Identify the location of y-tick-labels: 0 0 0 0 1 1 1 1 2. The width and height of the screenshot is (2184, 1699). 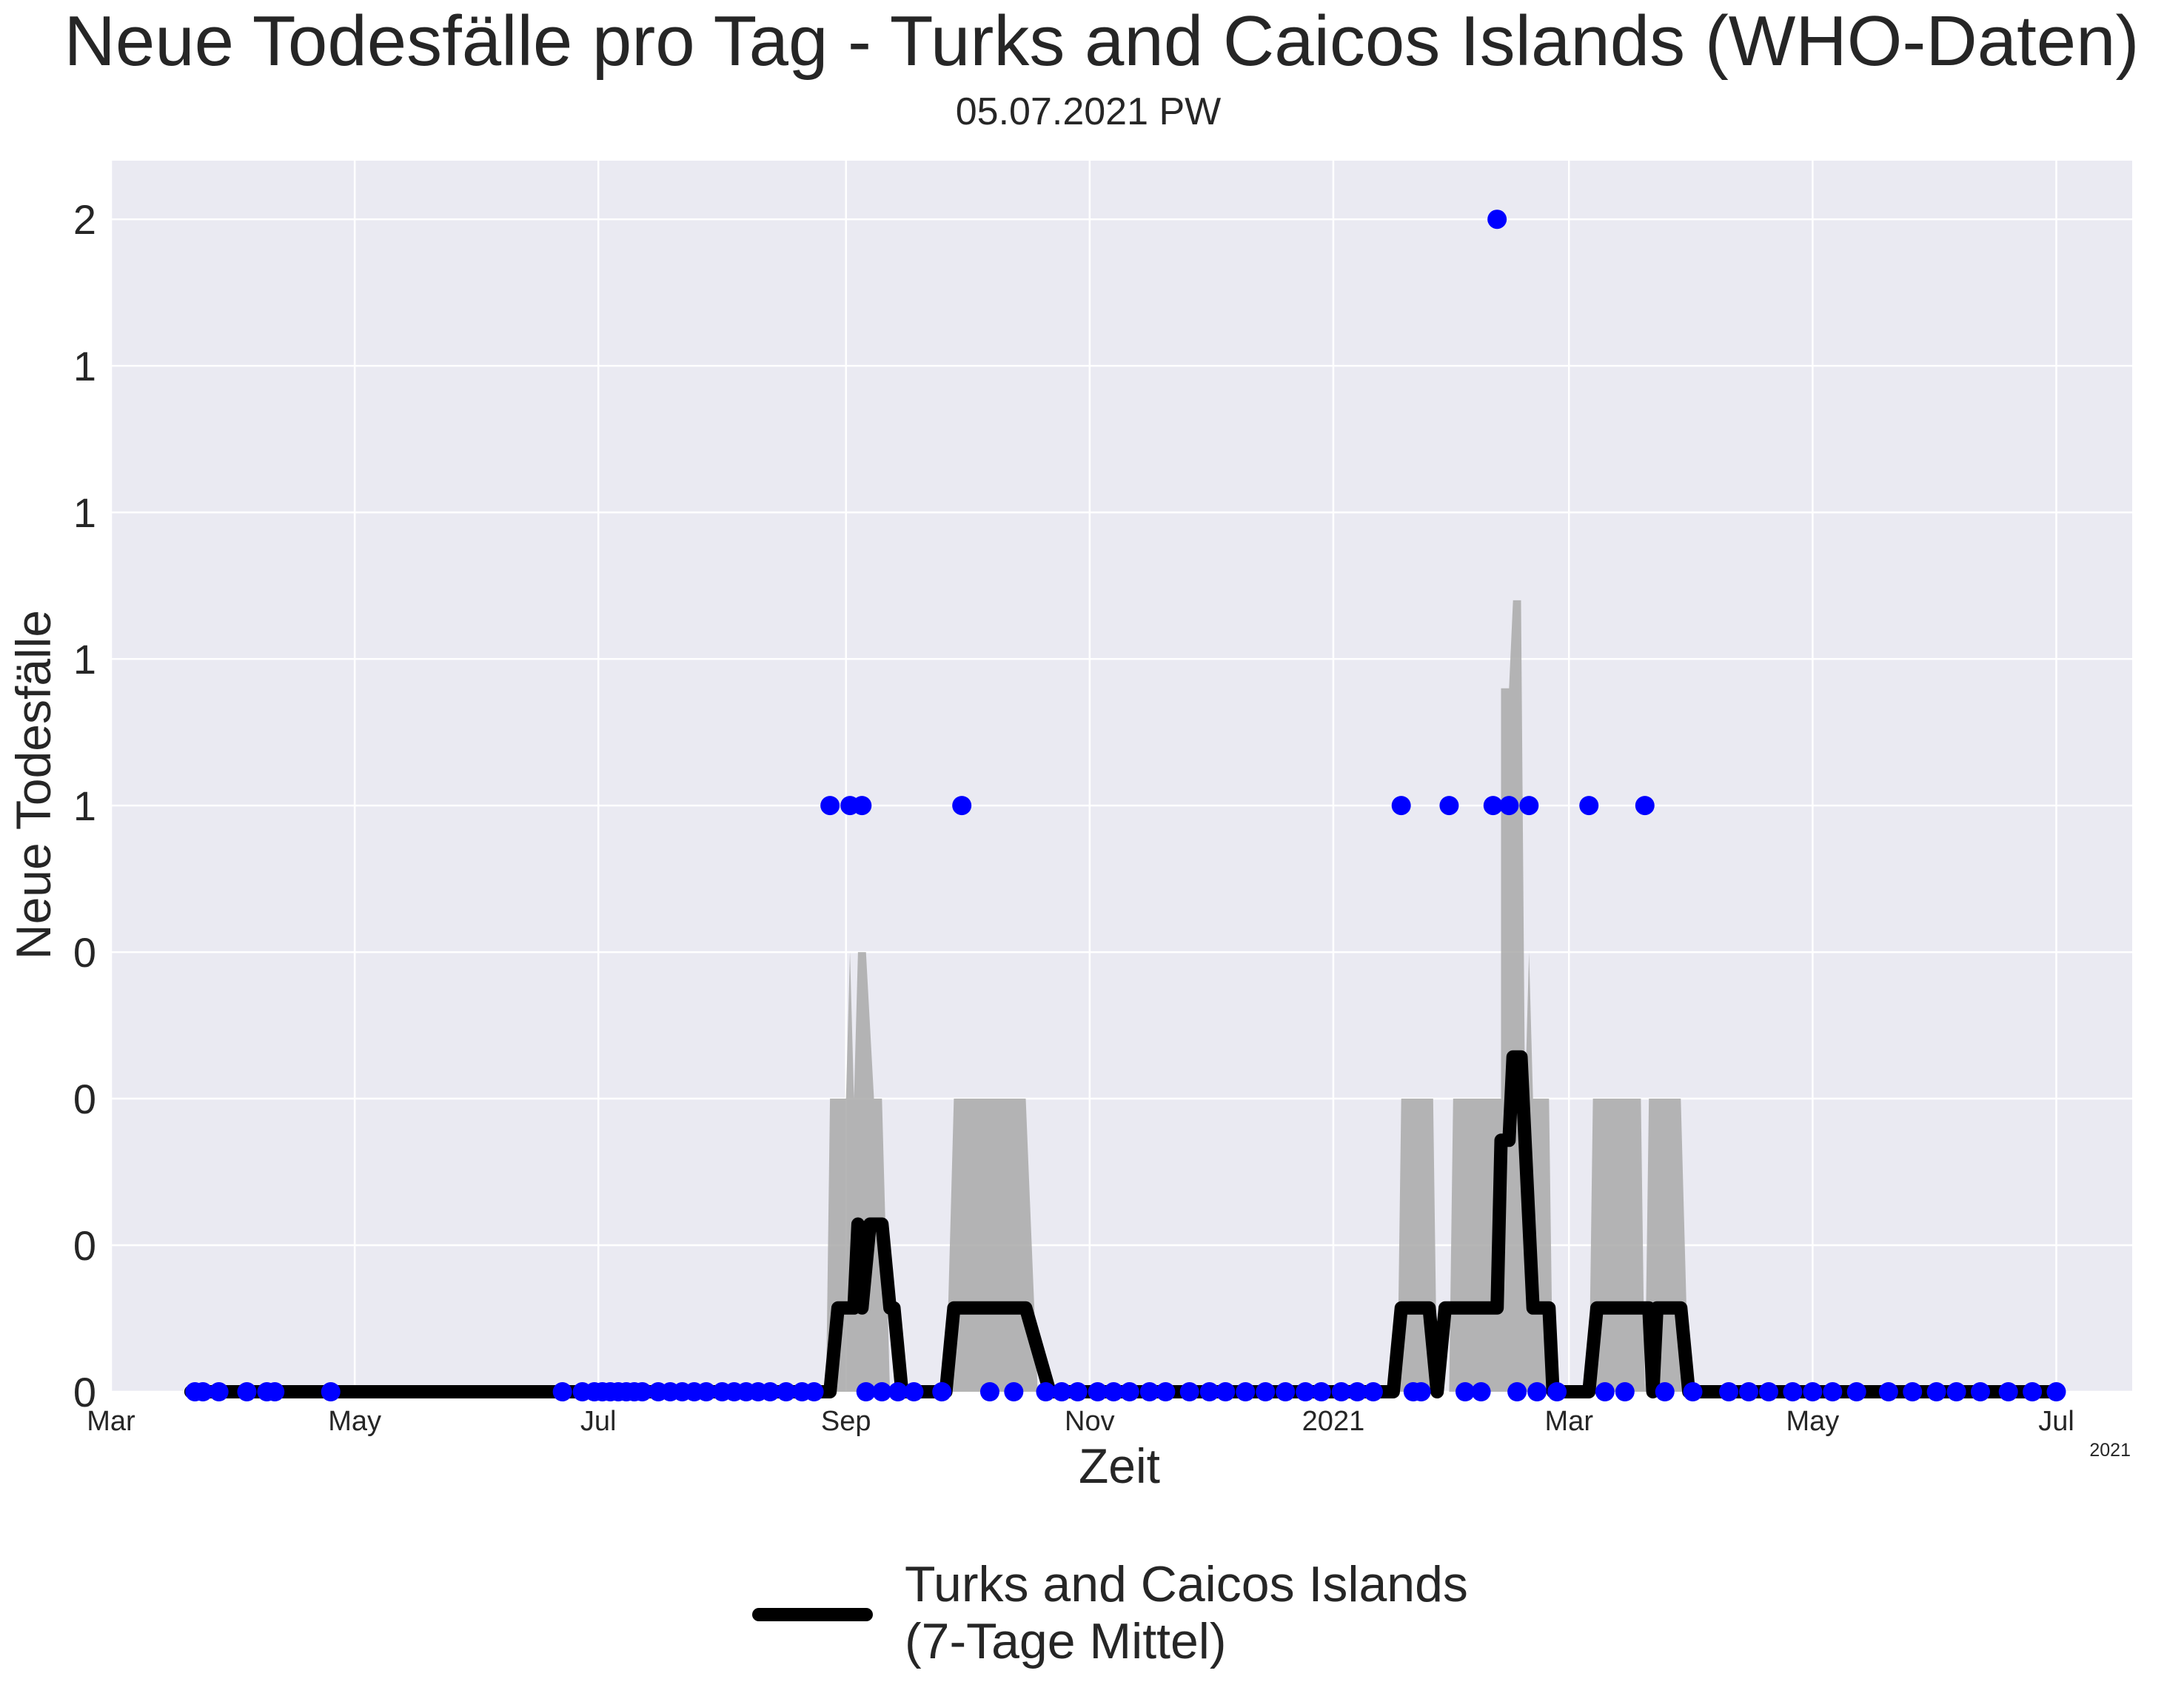
(84, 805).